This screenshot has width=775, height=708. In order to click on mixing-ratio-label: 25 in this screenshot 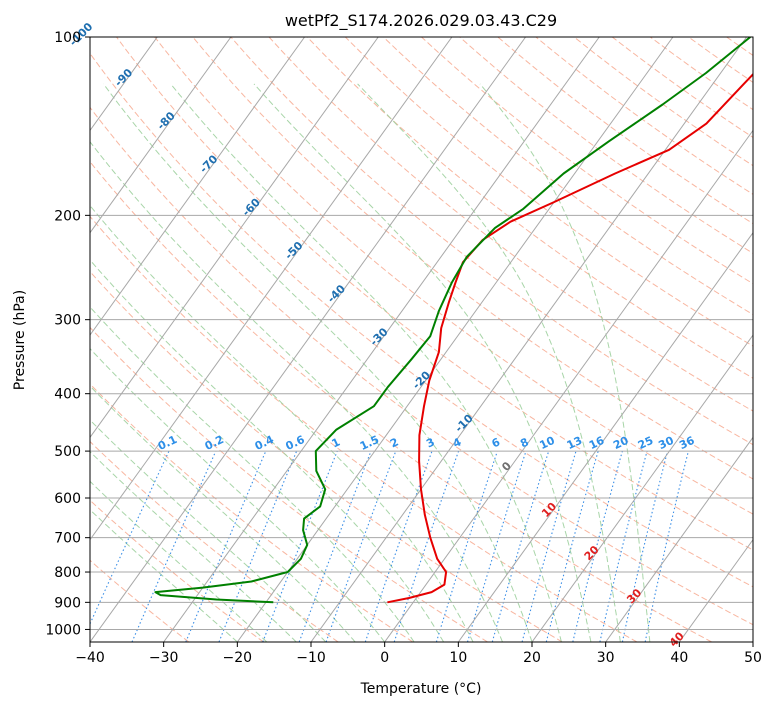, I will do `click(645, 443)`.